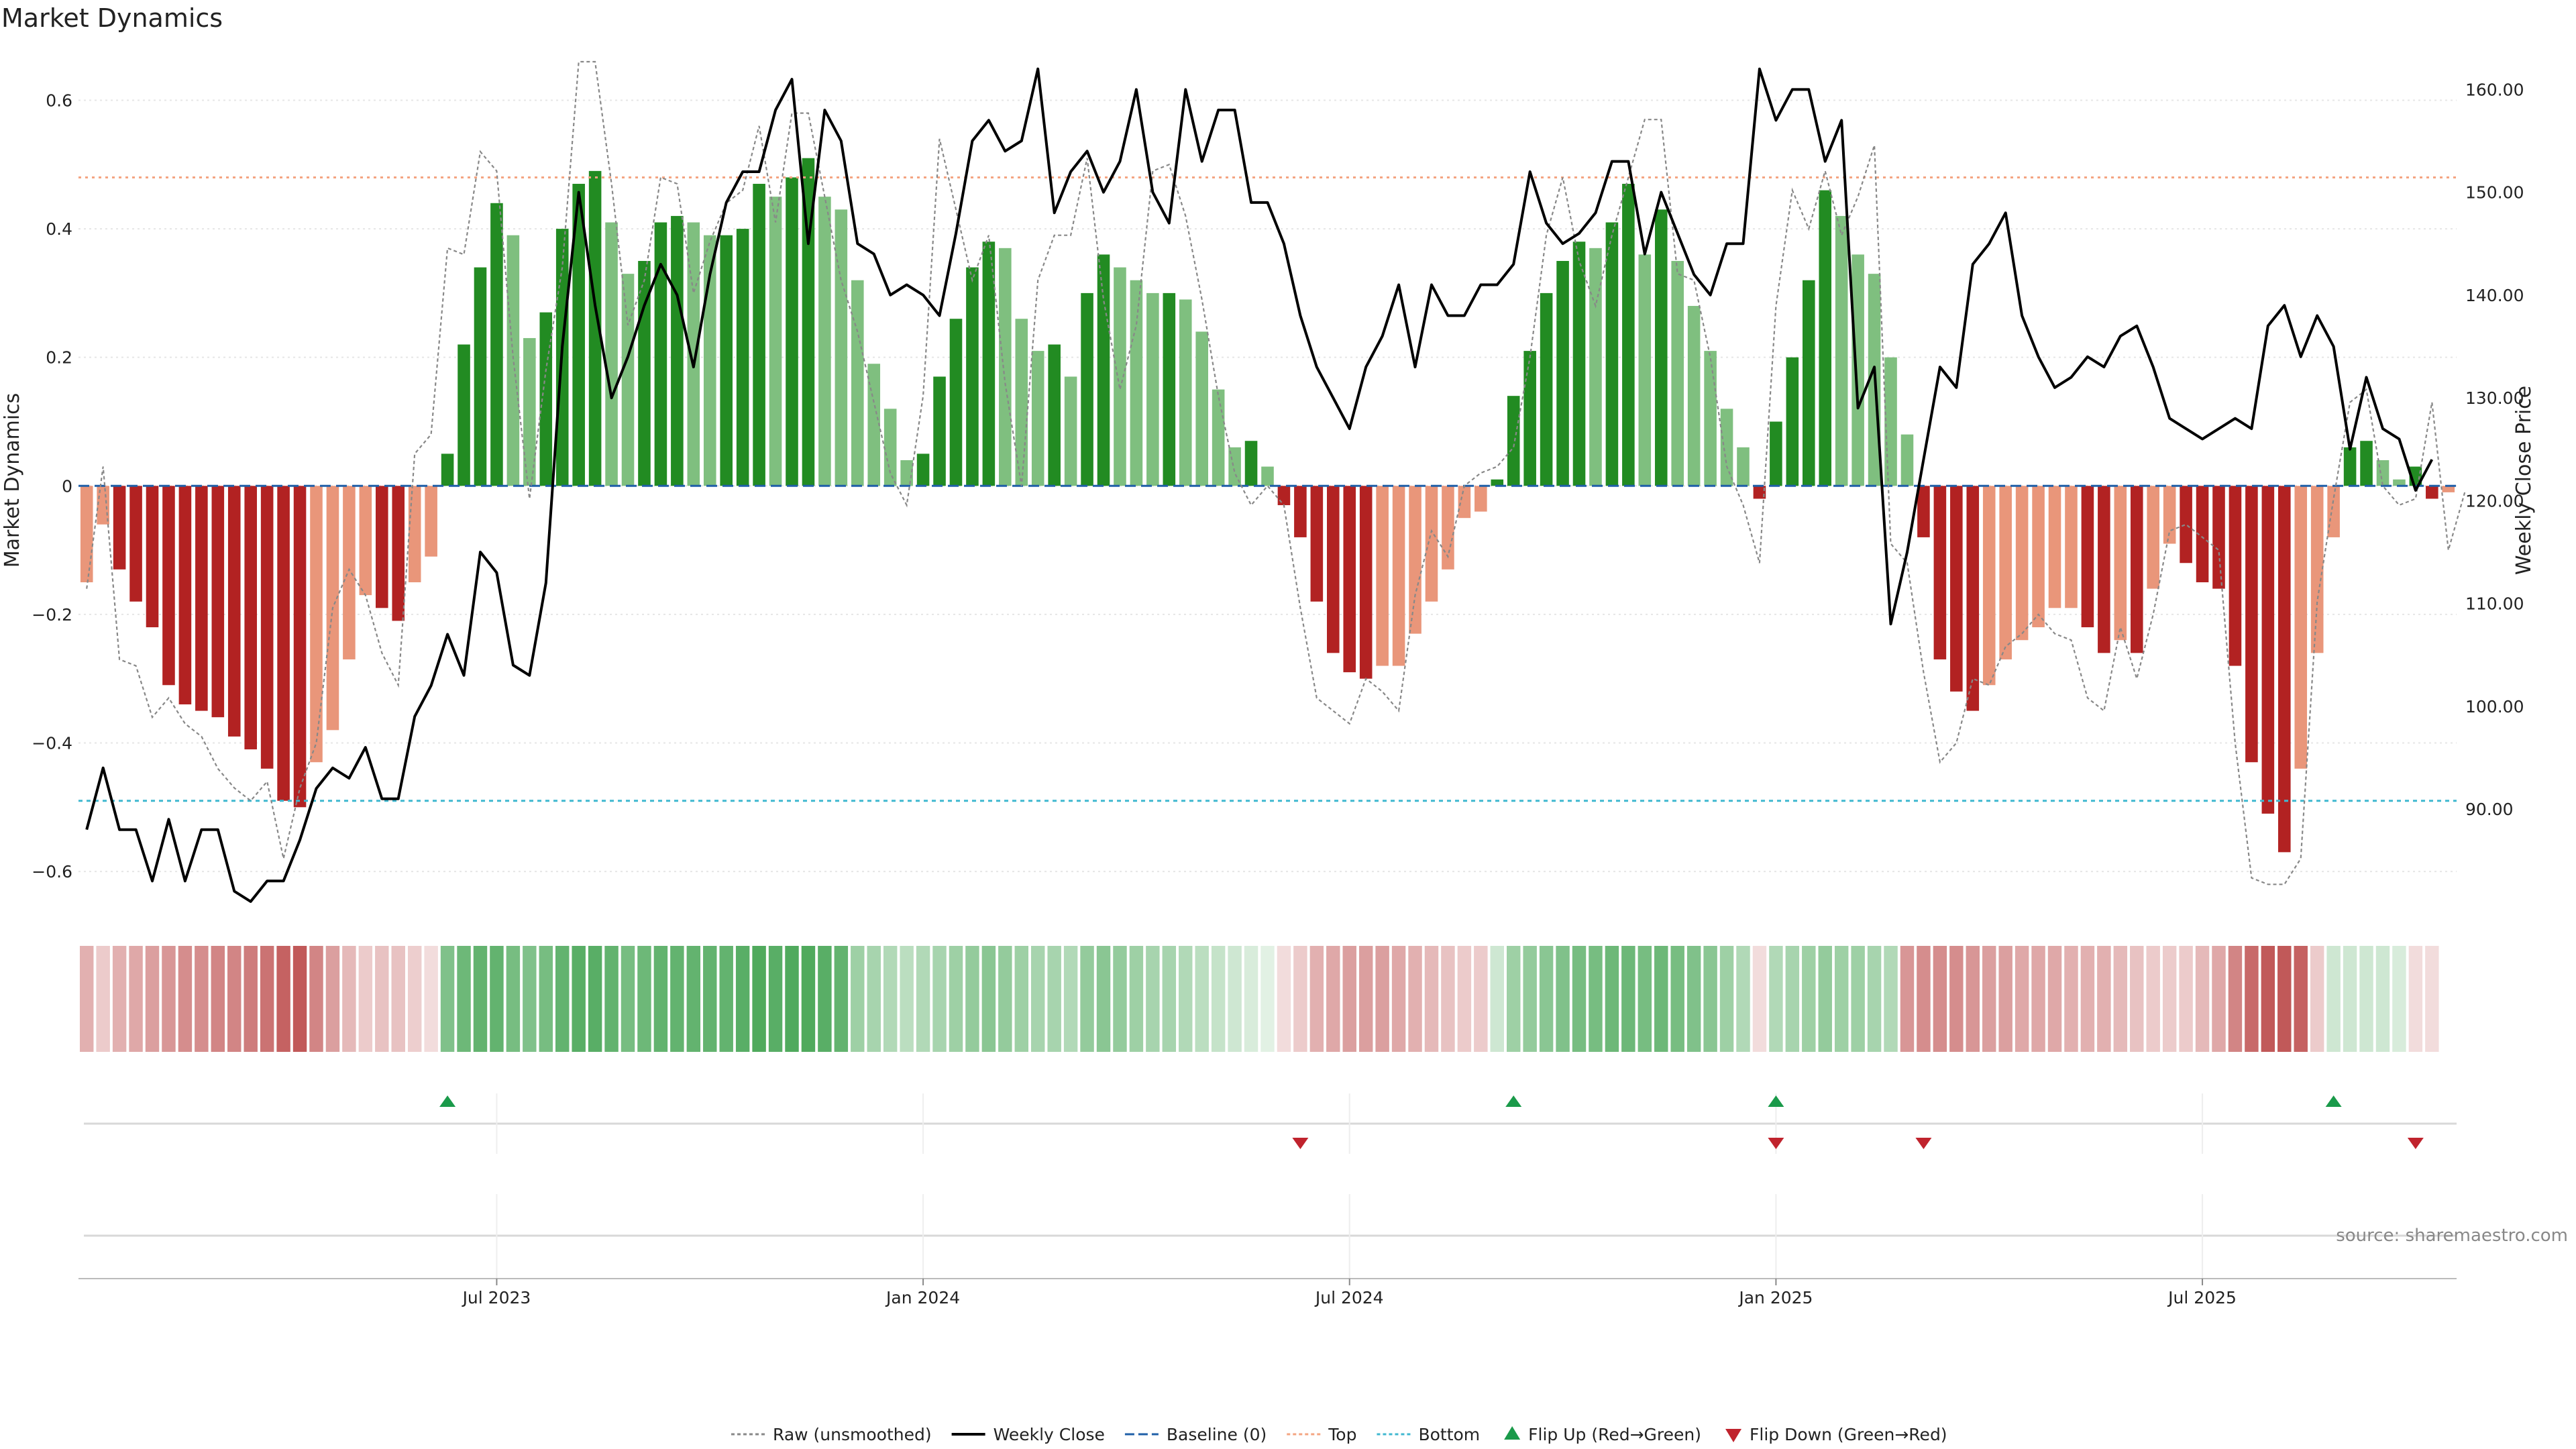 The height and width of the screenshot is (1449, 2576). I want to click on legend-label: Weekly Close, so click(1049, 1434).